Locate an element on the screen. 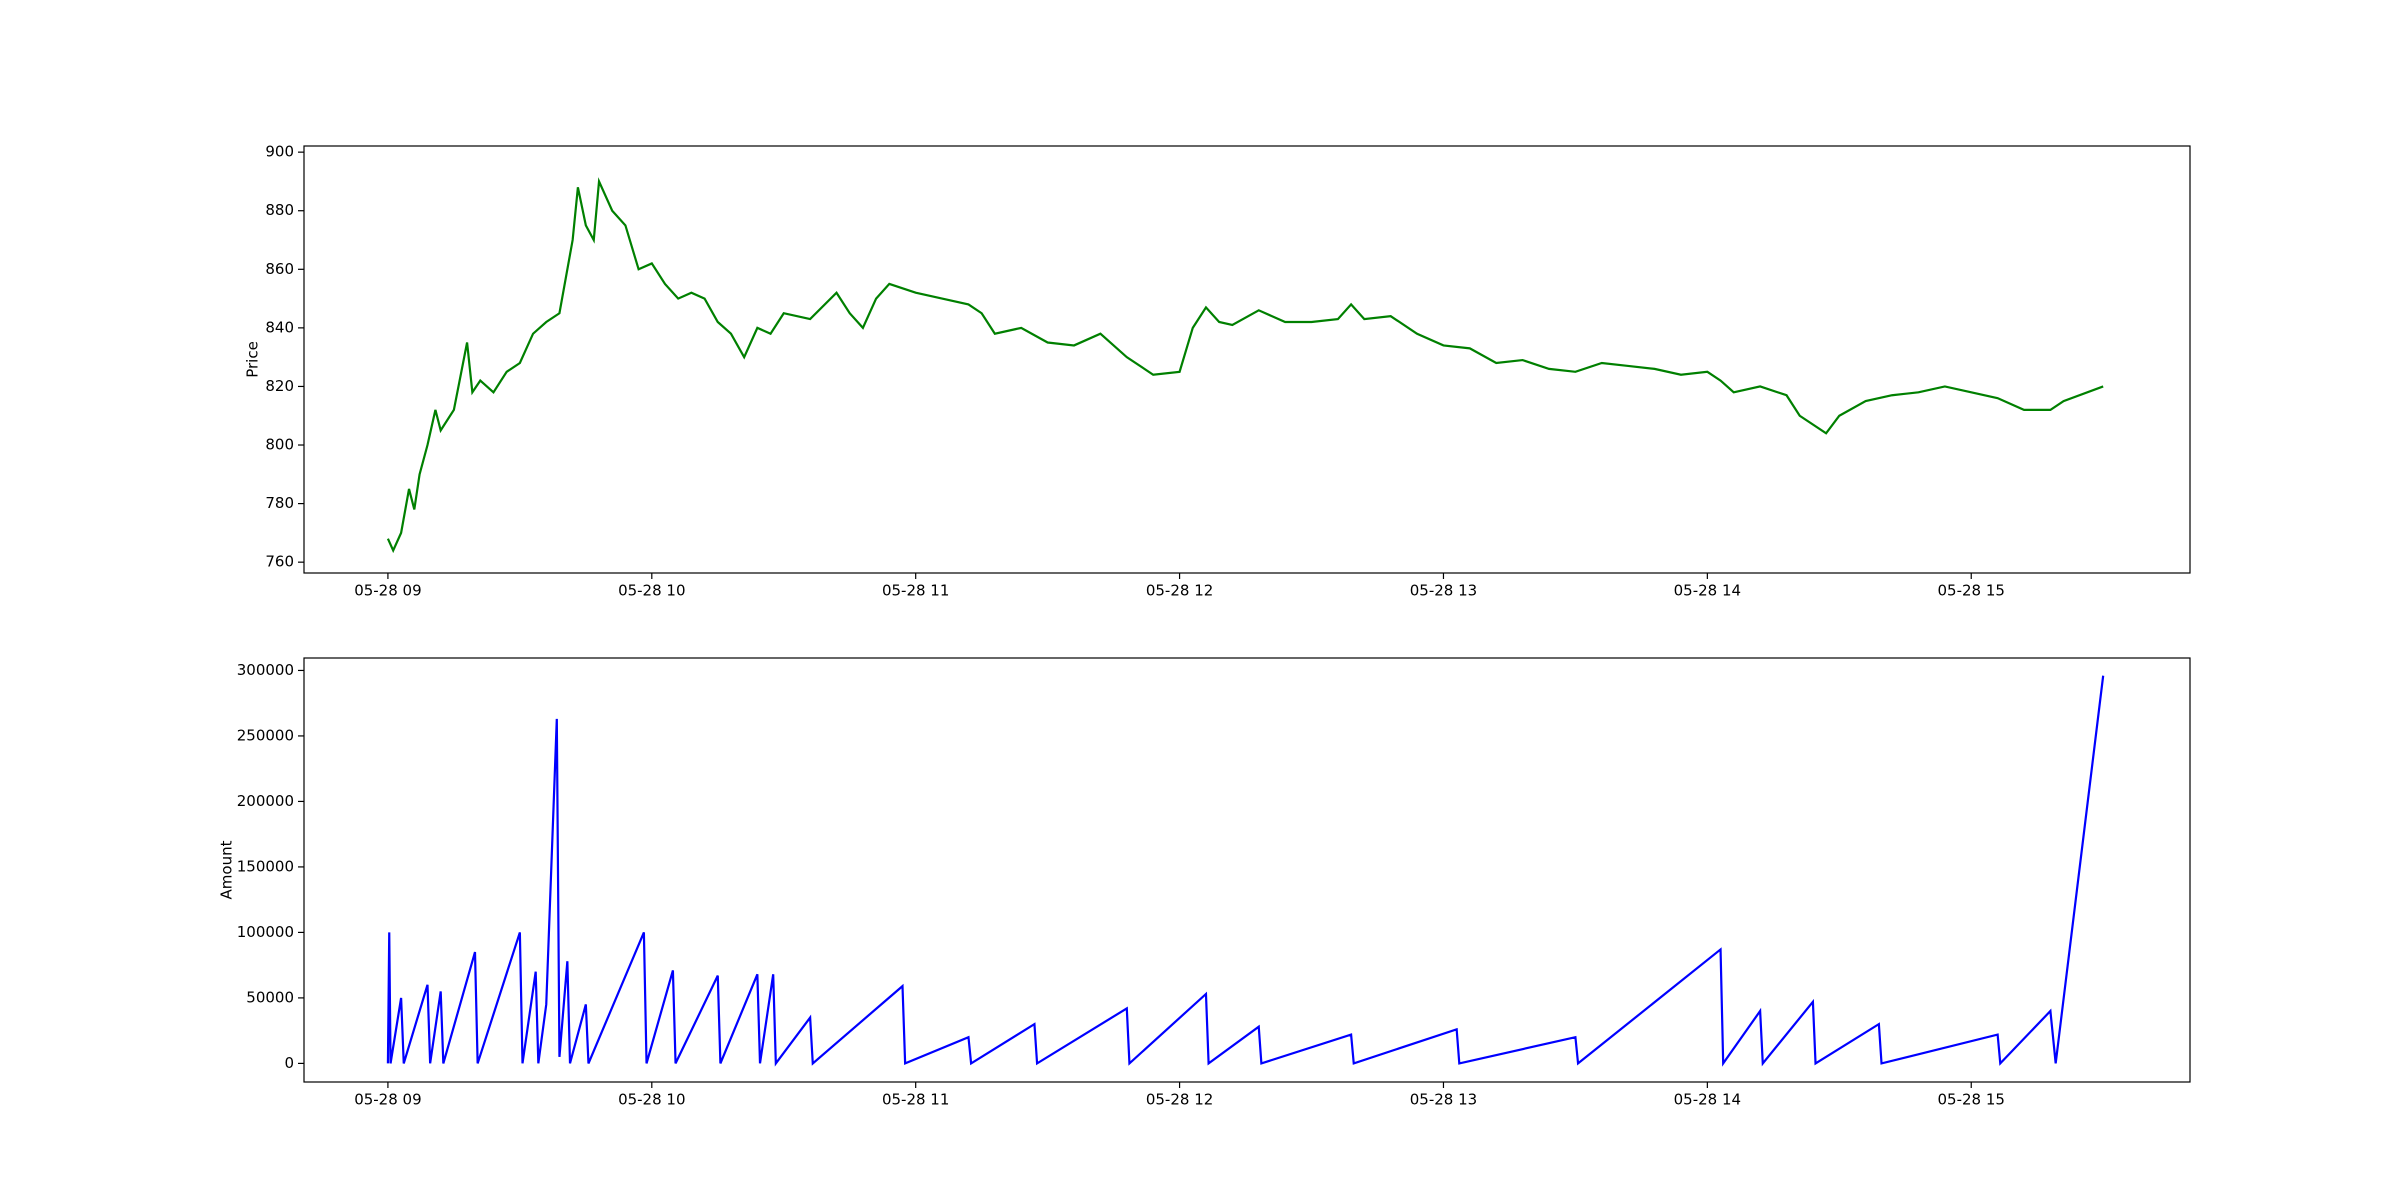  y-tick-label: 760 is located at coordinates (279, 562).